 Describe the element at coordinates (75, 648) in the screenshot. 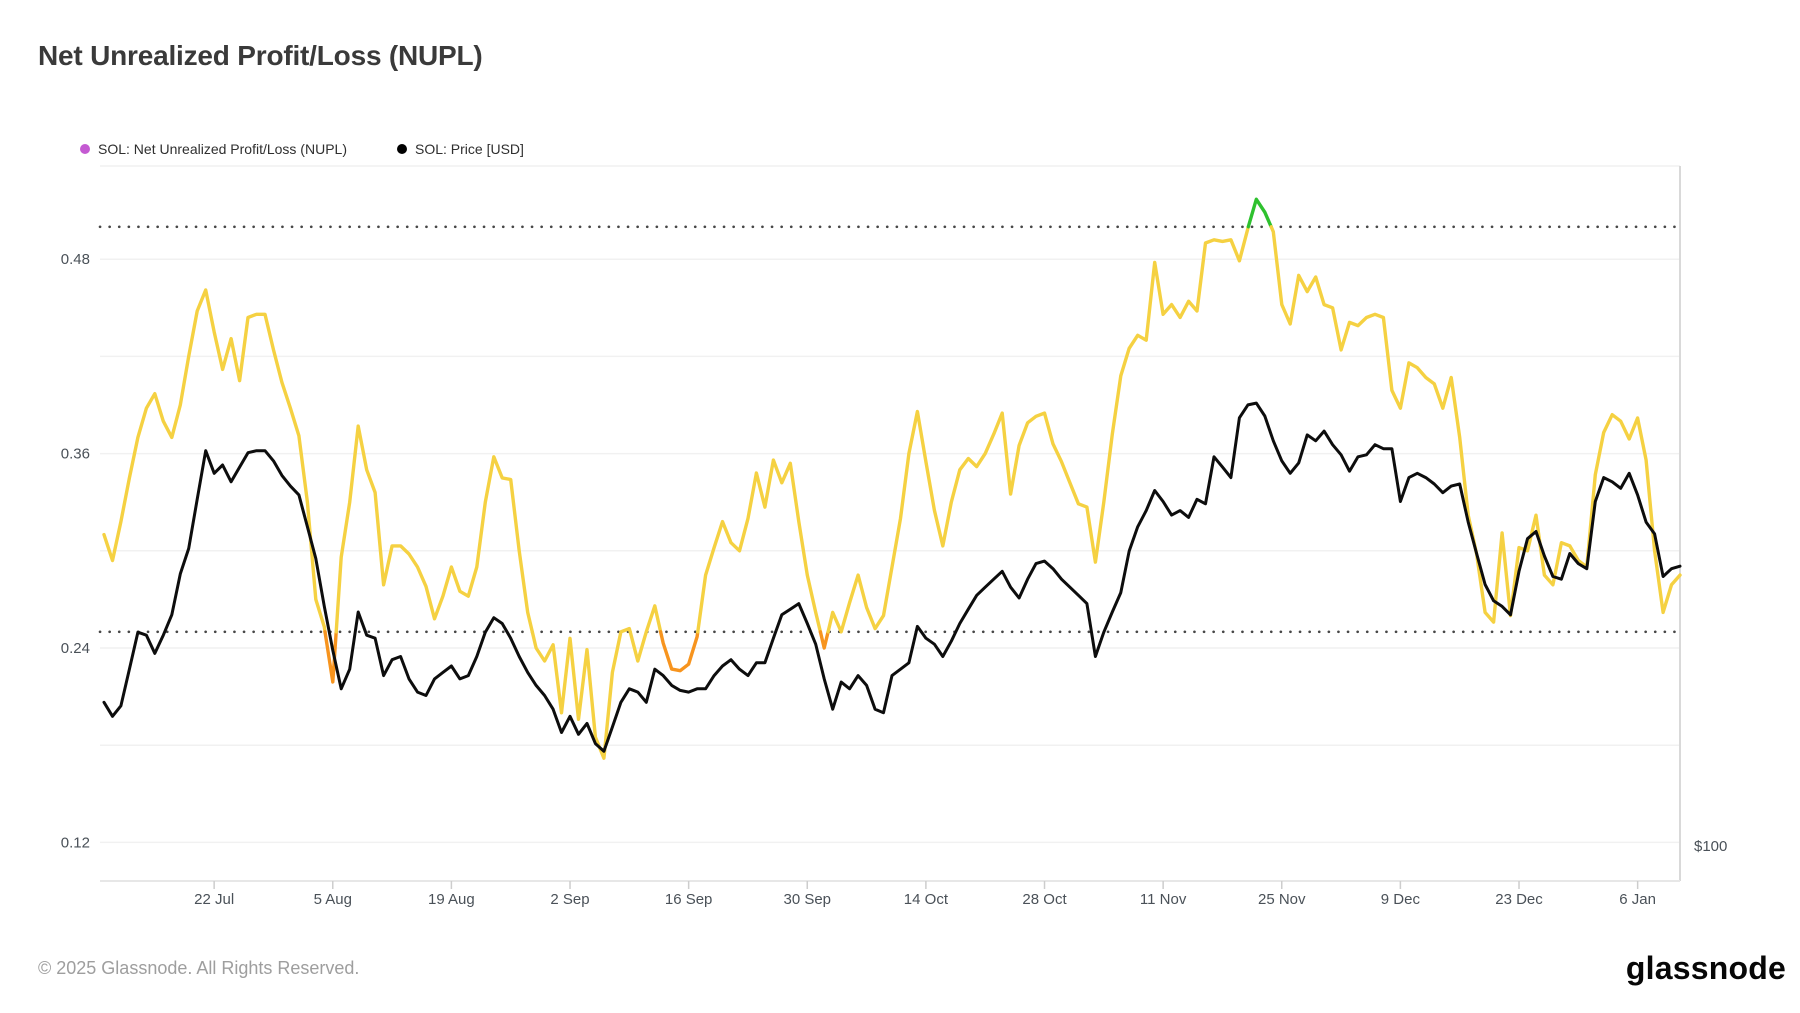

I see `y-tick-label: 0.24` at that location.